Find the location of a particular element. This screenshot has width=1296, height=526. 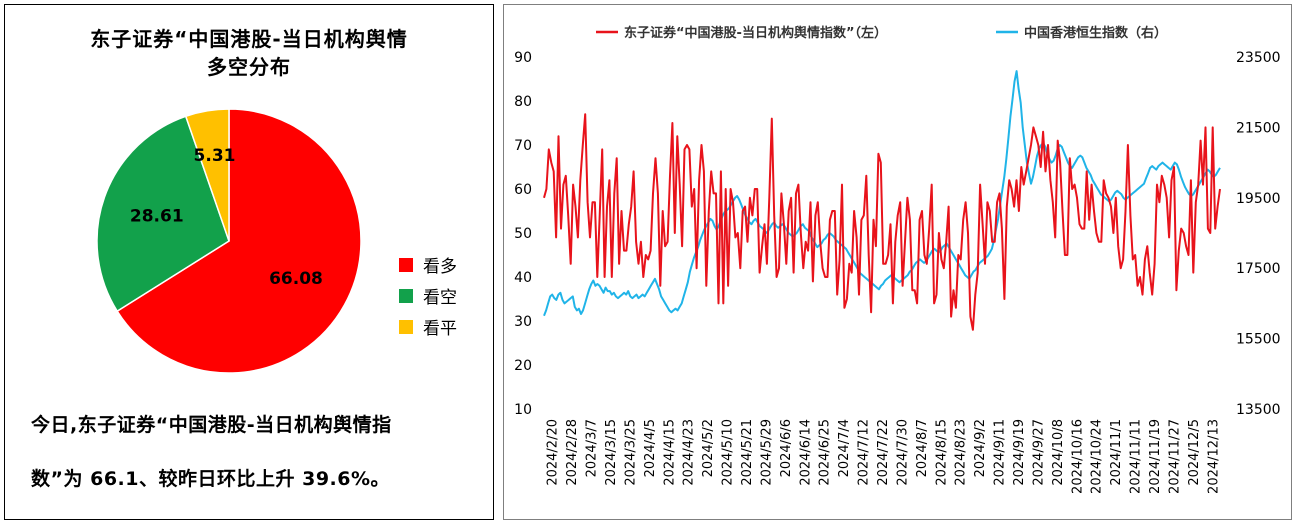

x-tick-label: 2024/3/7 is located at coordinates (592, 448).